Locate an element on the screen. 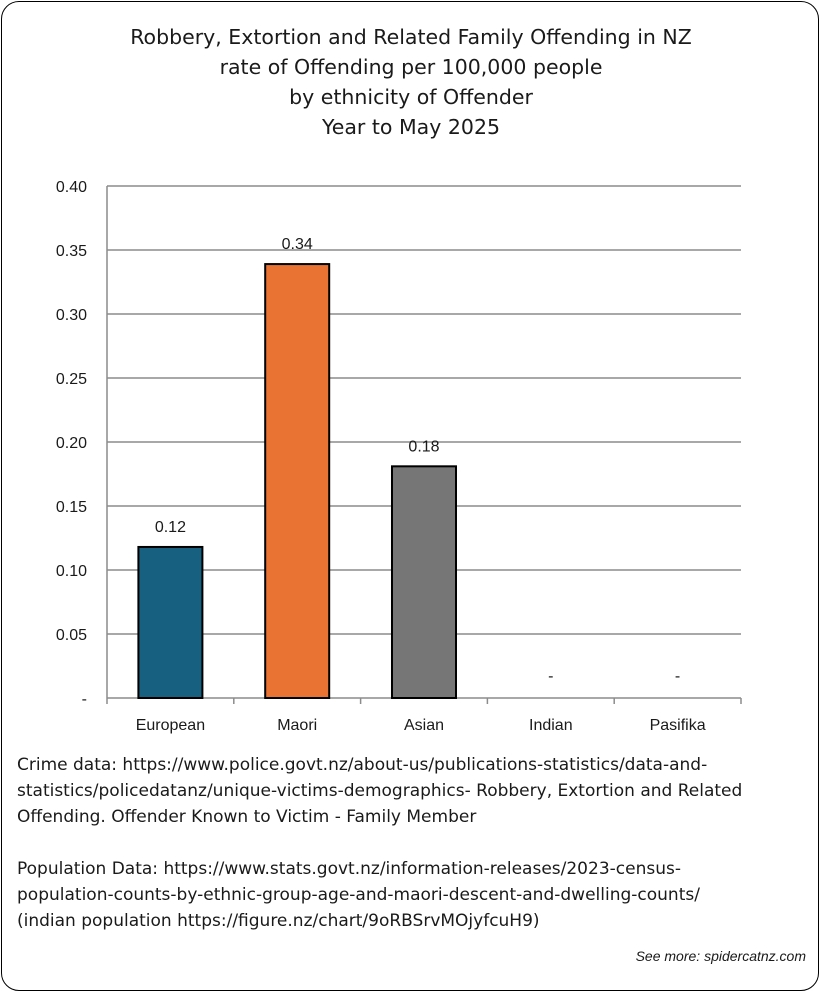  data-label-indian: - is located at coordinates (550, 676).